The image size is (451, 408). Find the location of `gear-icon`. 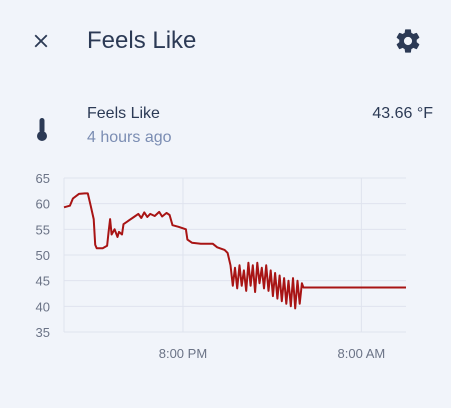

gear-icon is located at coordinates (408, 41).